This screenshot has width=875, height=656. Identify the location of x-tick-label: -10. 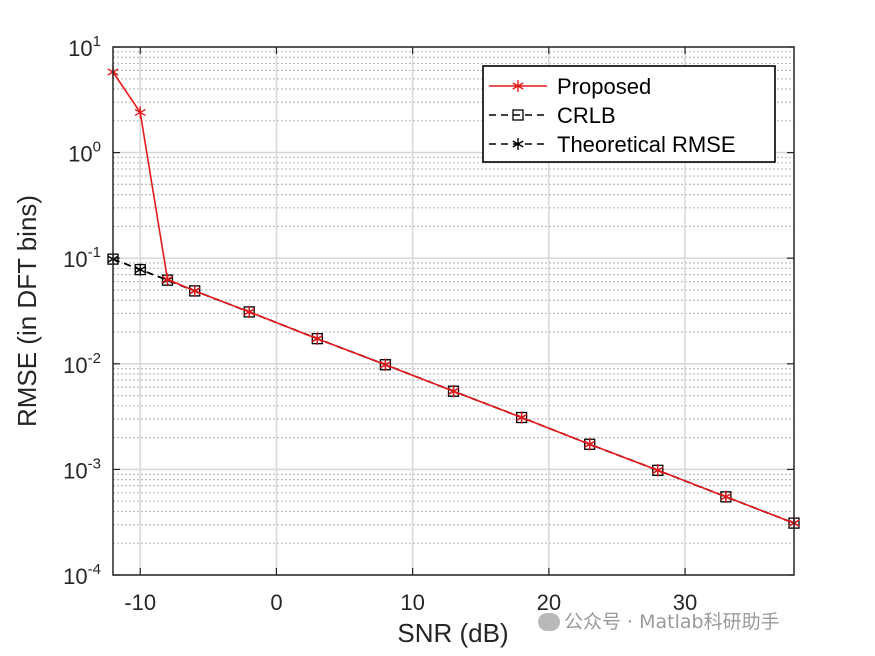
(140, 602).